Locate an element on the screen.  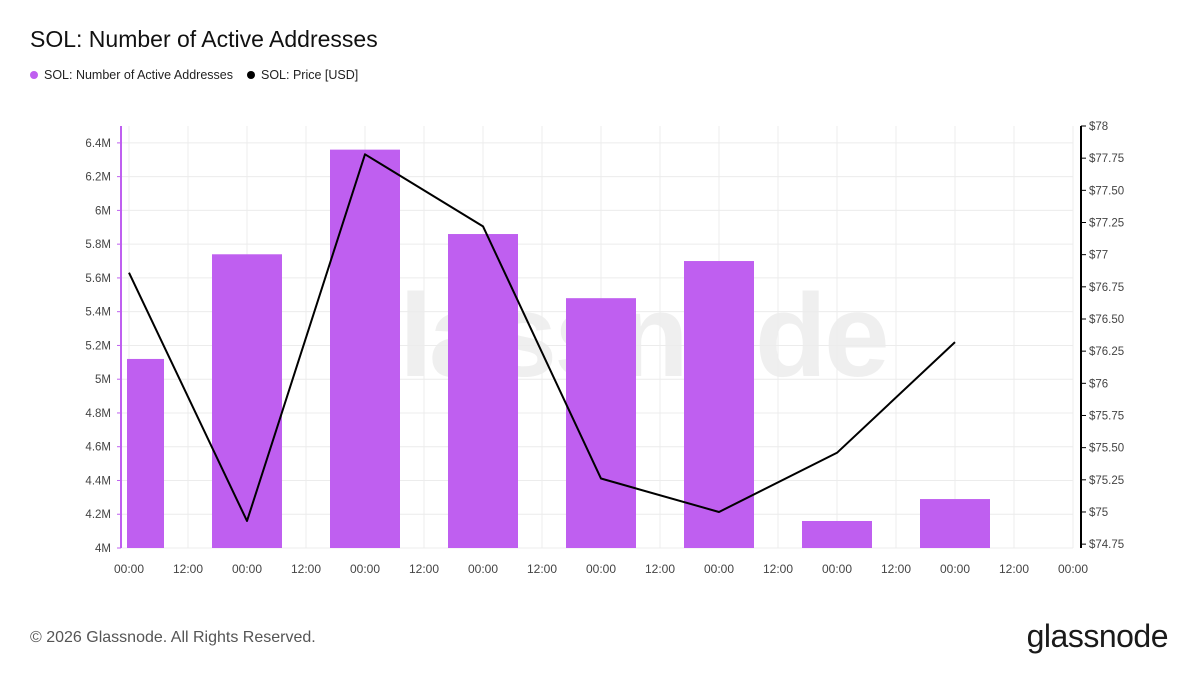
legend-item-active-addresses: SOL: Number of Active Addresses is located at coordinates (131, 75).